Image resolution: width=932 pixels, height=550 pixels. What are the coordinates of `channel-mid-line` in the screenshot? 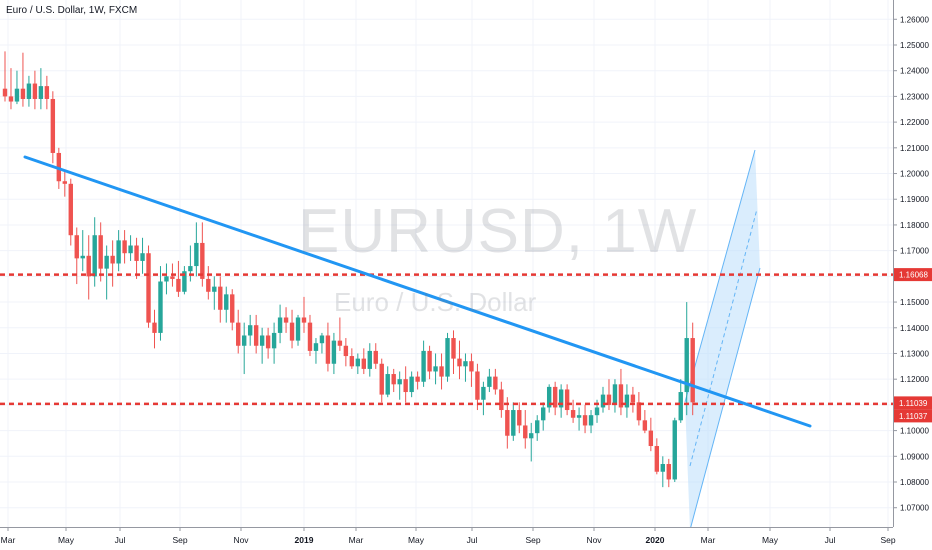 It's located at (723, 337).